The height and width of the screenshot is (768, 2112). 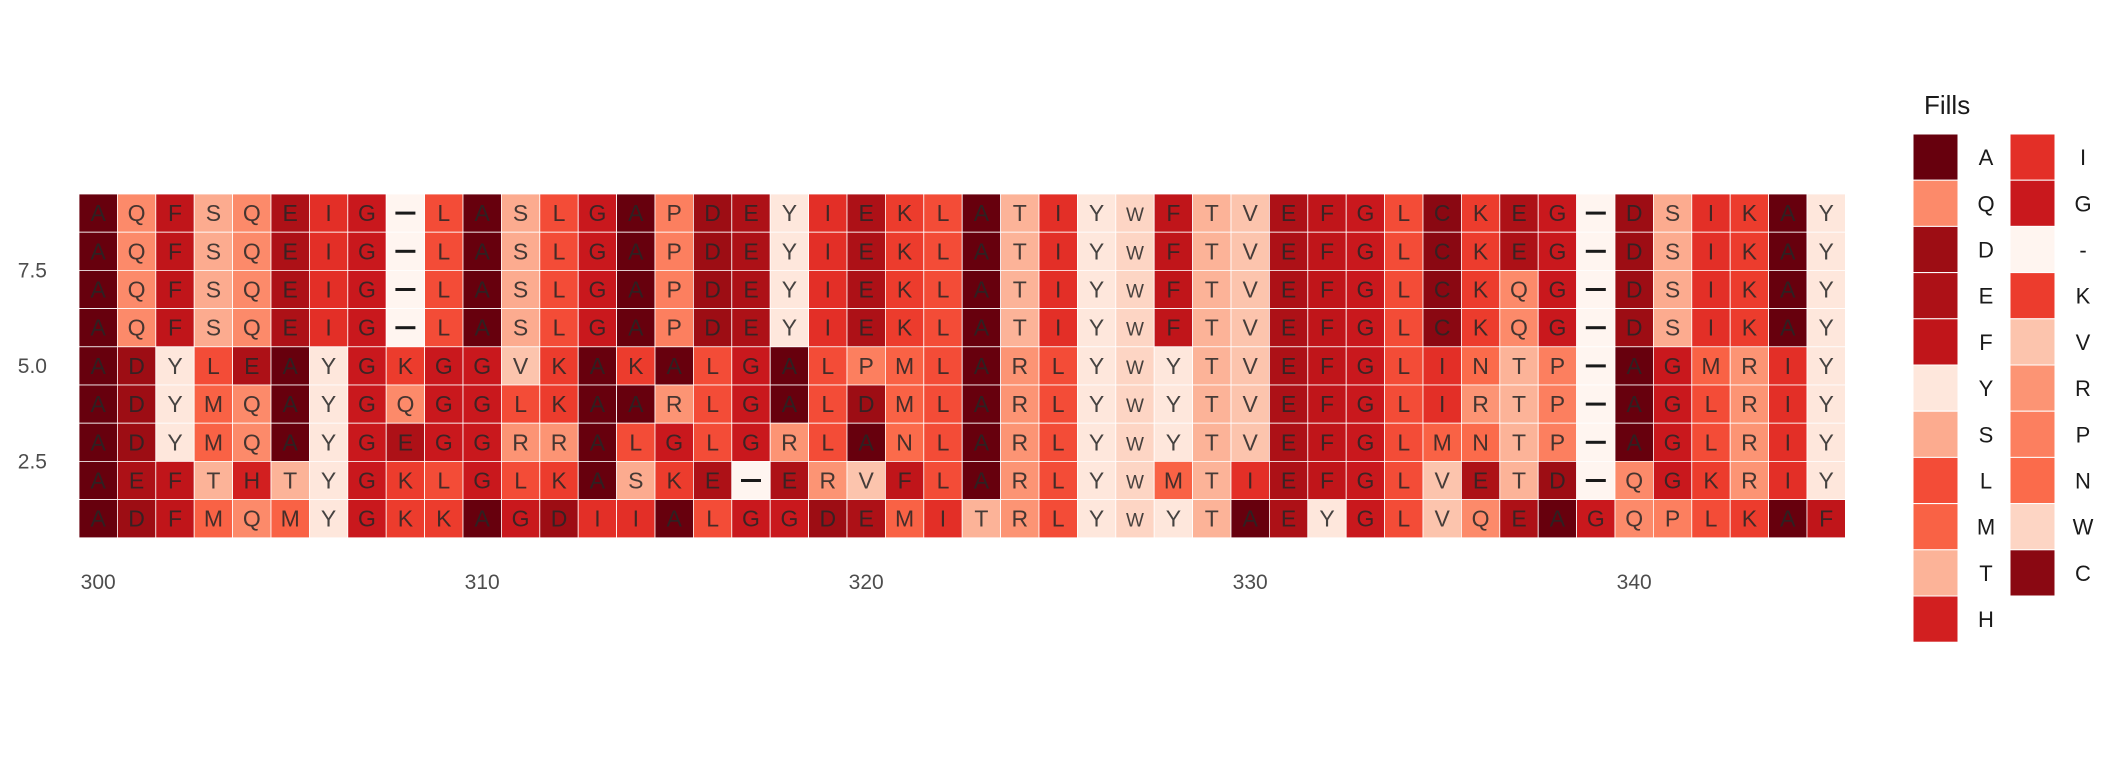 I want to click on residue-letter: N, so click(x=1480, y=366).